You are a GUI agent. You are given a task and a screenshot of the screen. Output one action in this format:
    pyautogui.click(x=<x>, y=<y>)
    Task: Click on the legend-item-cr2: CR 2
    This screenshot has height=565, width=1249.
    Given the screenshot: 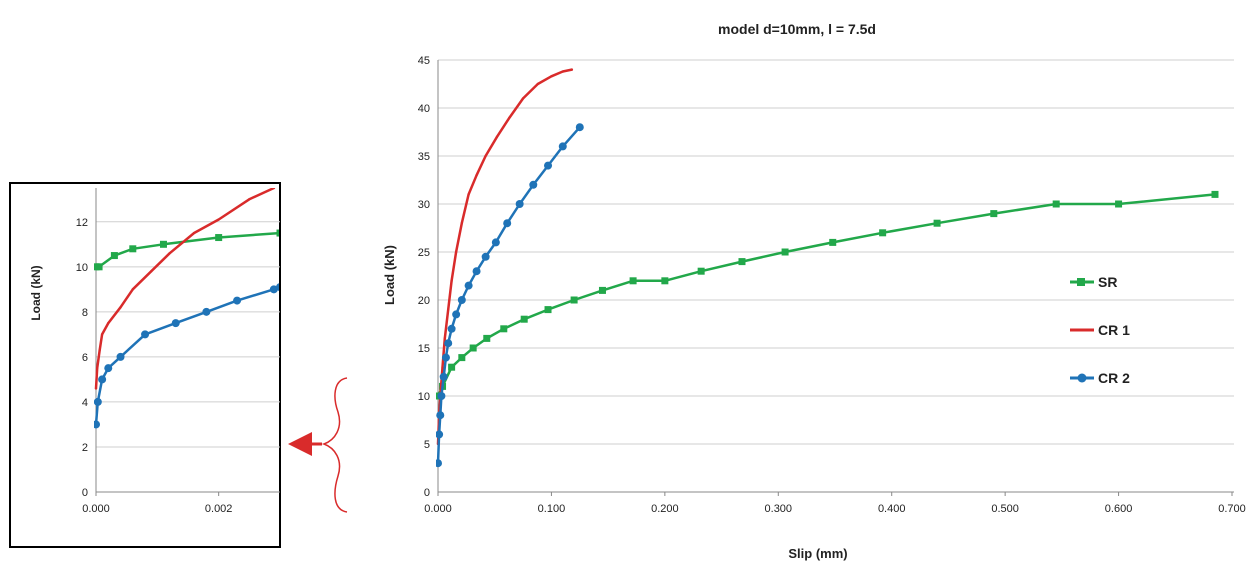 What is the action you would take?
    pyautogui.click(x=1100, y=378)
    